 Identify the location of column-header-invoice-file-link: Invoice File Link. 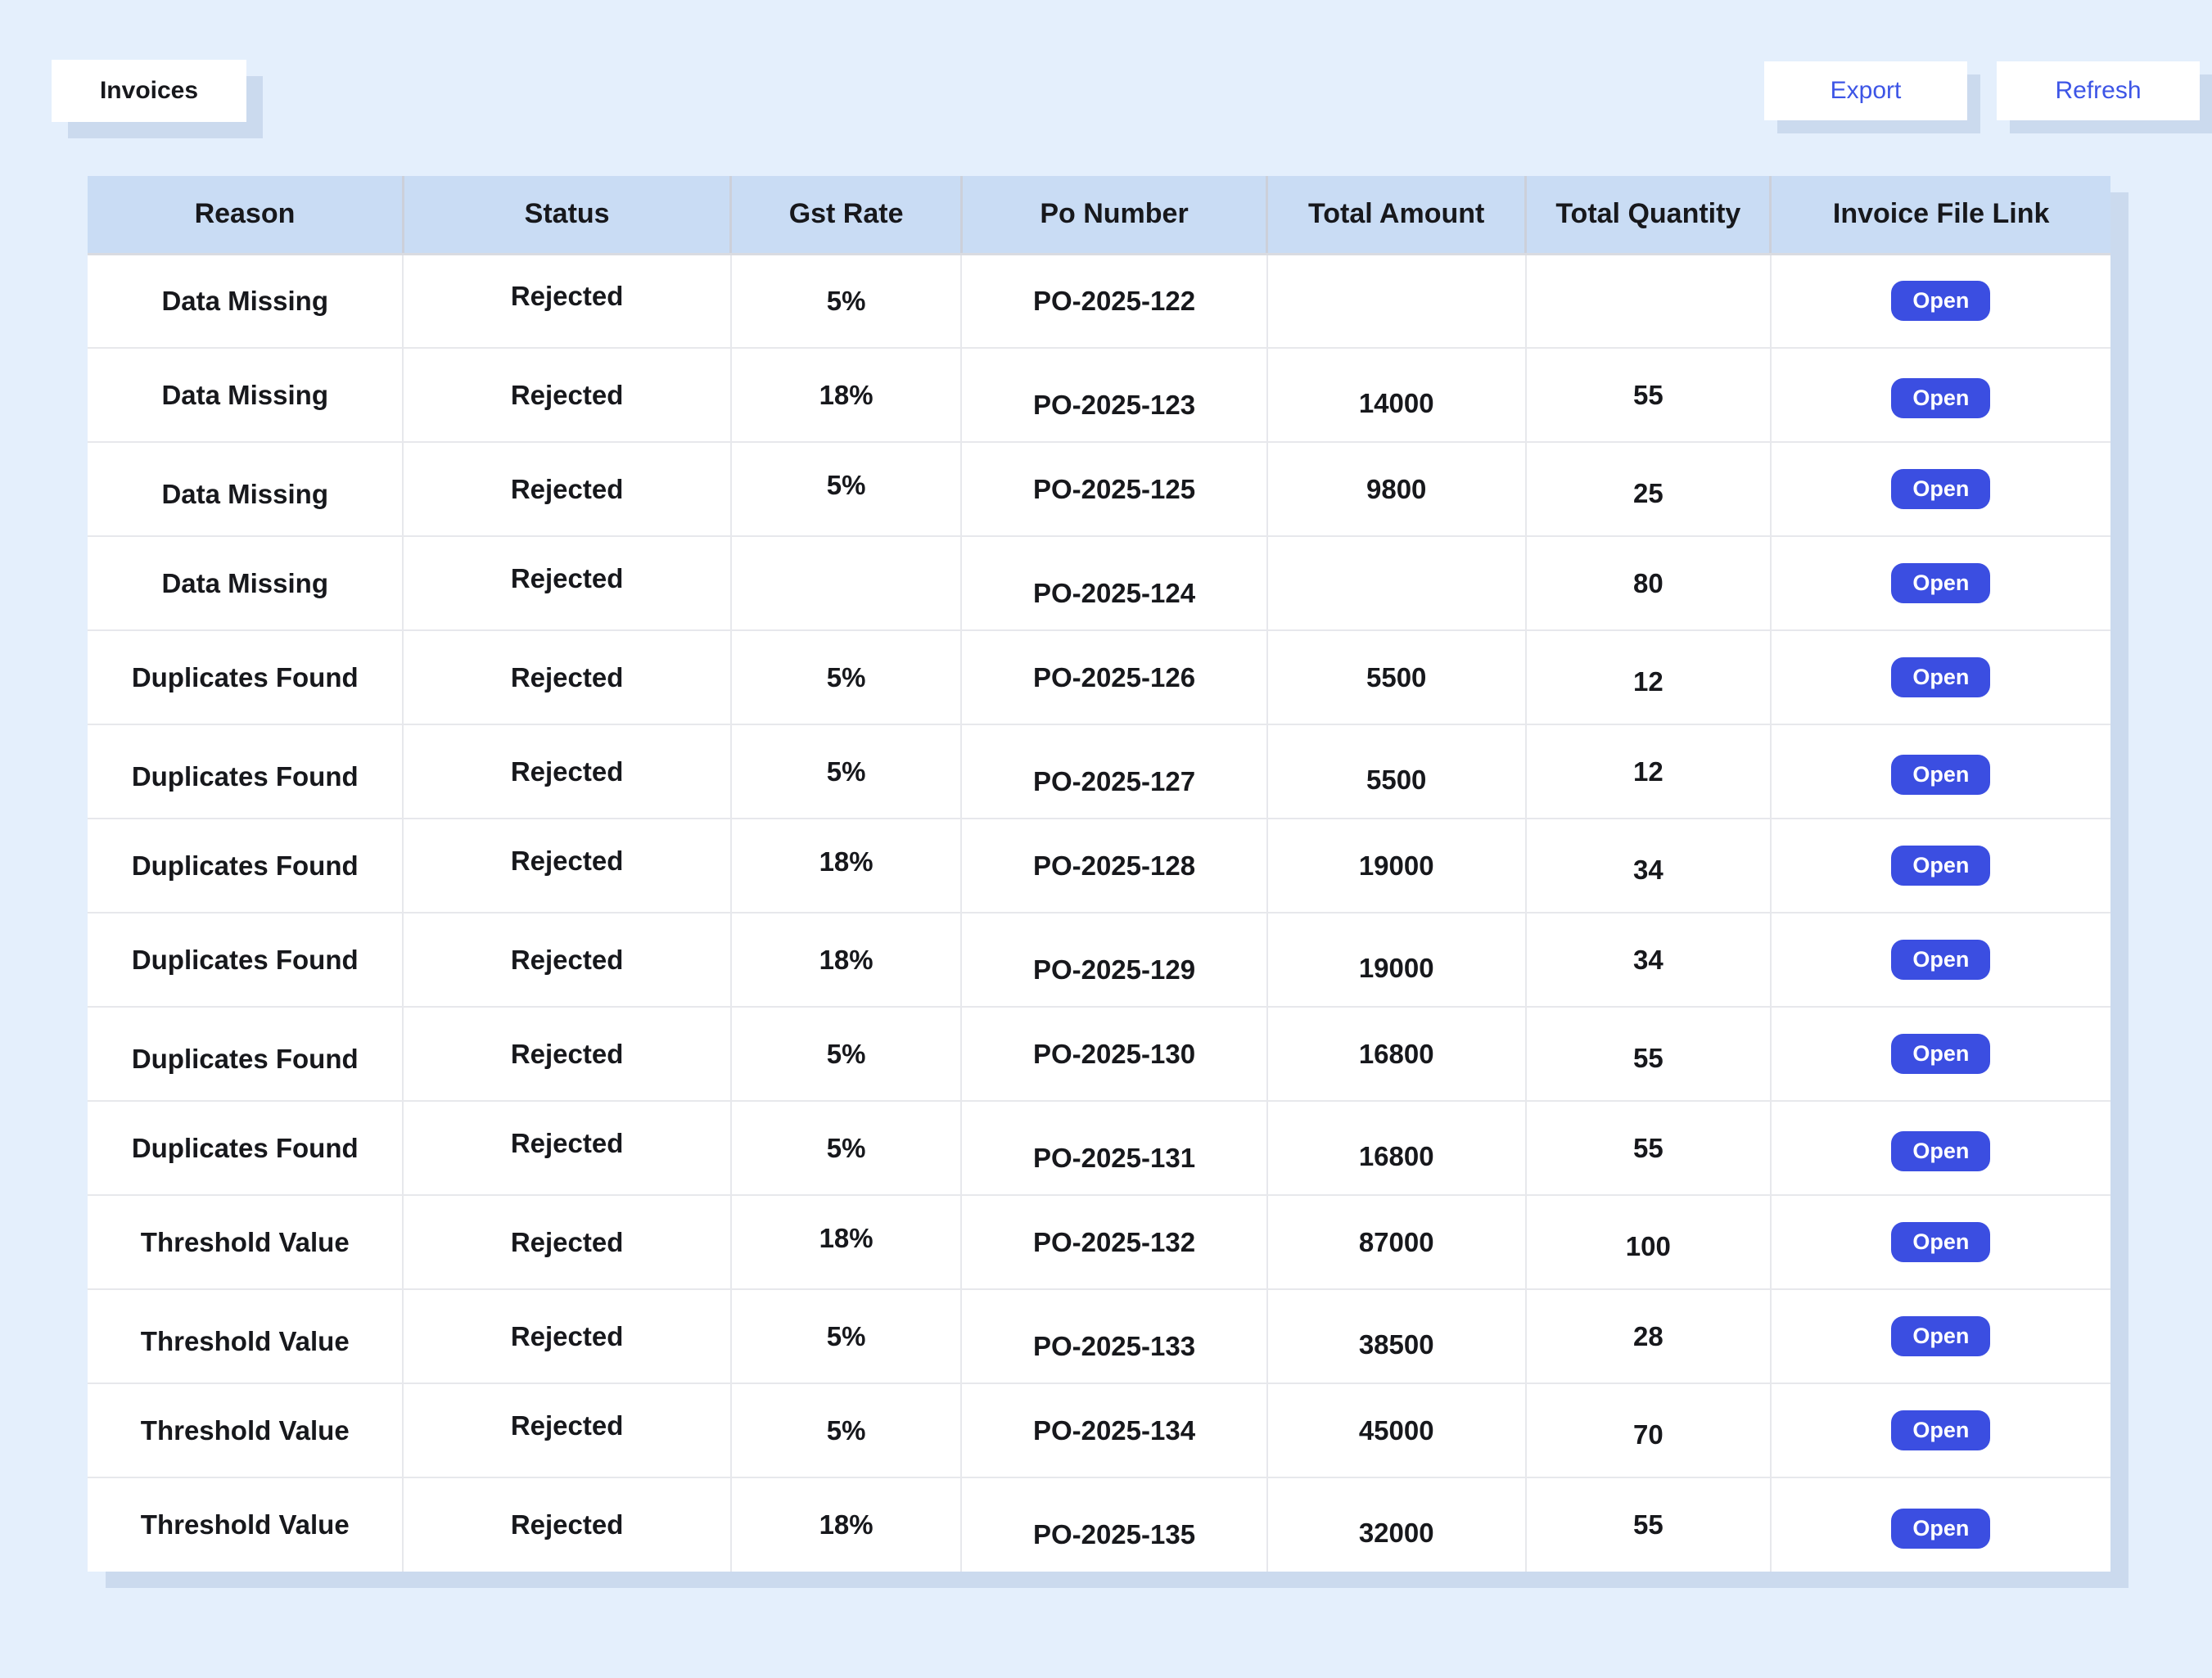
(1940, 215).